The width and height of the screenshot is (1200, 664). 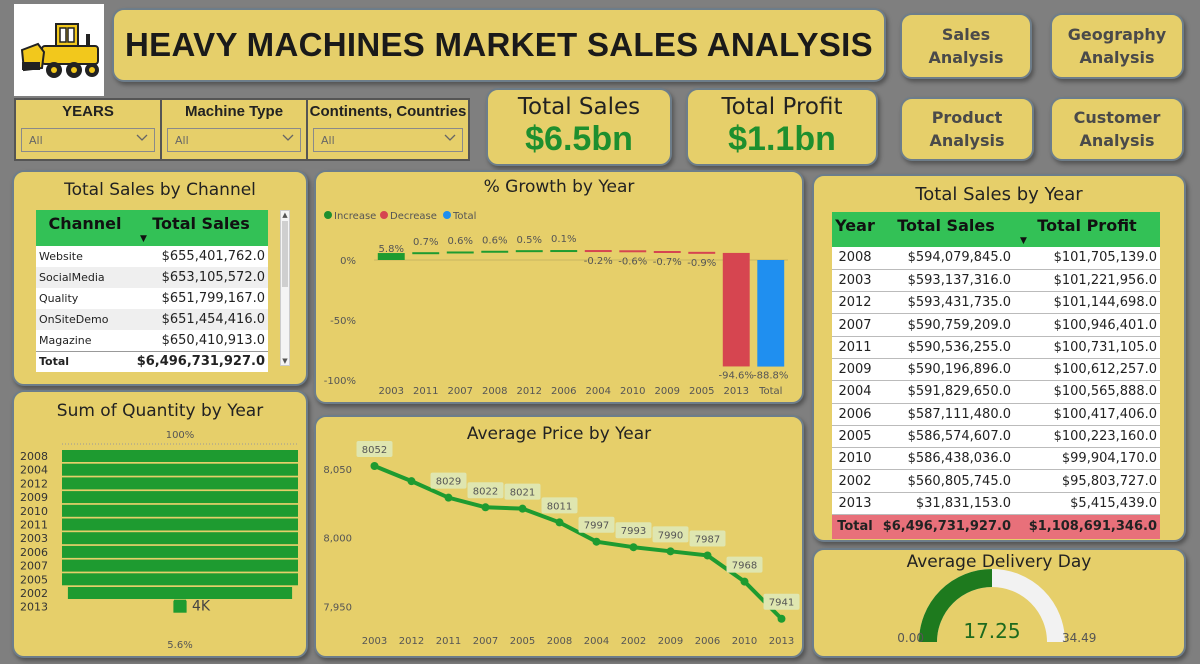 What do you see at coordinates (1087, 481) in the screenshot?
I see `year-profit-cell: $95,803,727.0` at bounding box center [1087, 481].